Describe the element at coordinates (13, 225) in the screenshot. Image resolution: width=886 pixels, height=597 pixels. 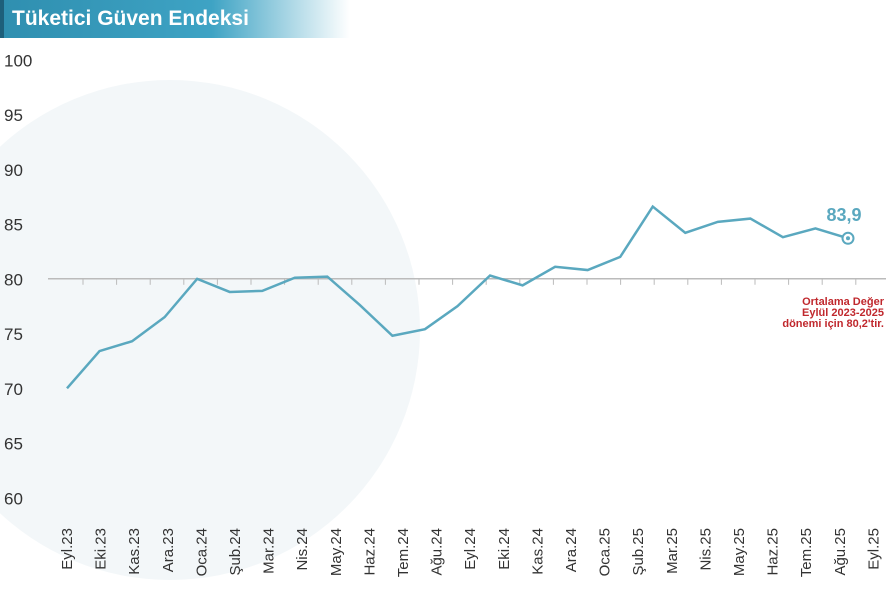
I see `y-tick-label: 85` at that location.